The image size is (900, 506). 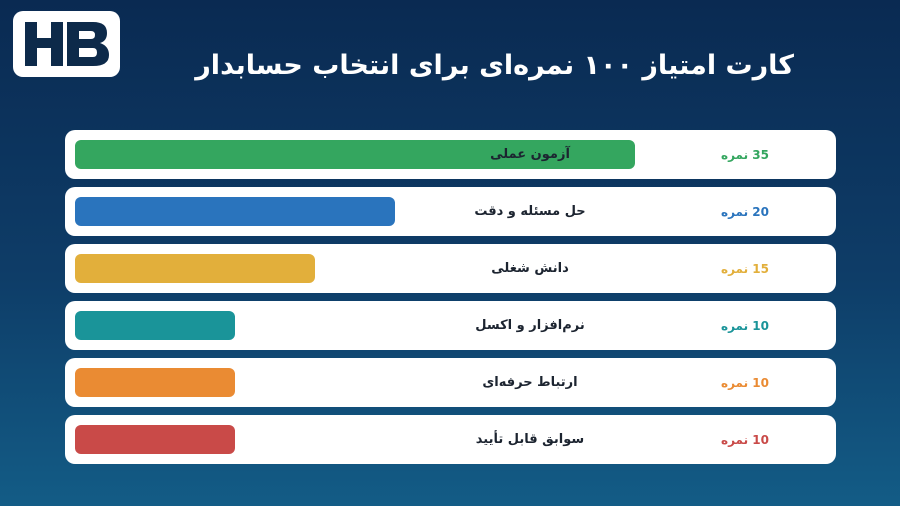 I want to click on score-row: دانش شغلی 15 نمره, so click(x=450, y=268).